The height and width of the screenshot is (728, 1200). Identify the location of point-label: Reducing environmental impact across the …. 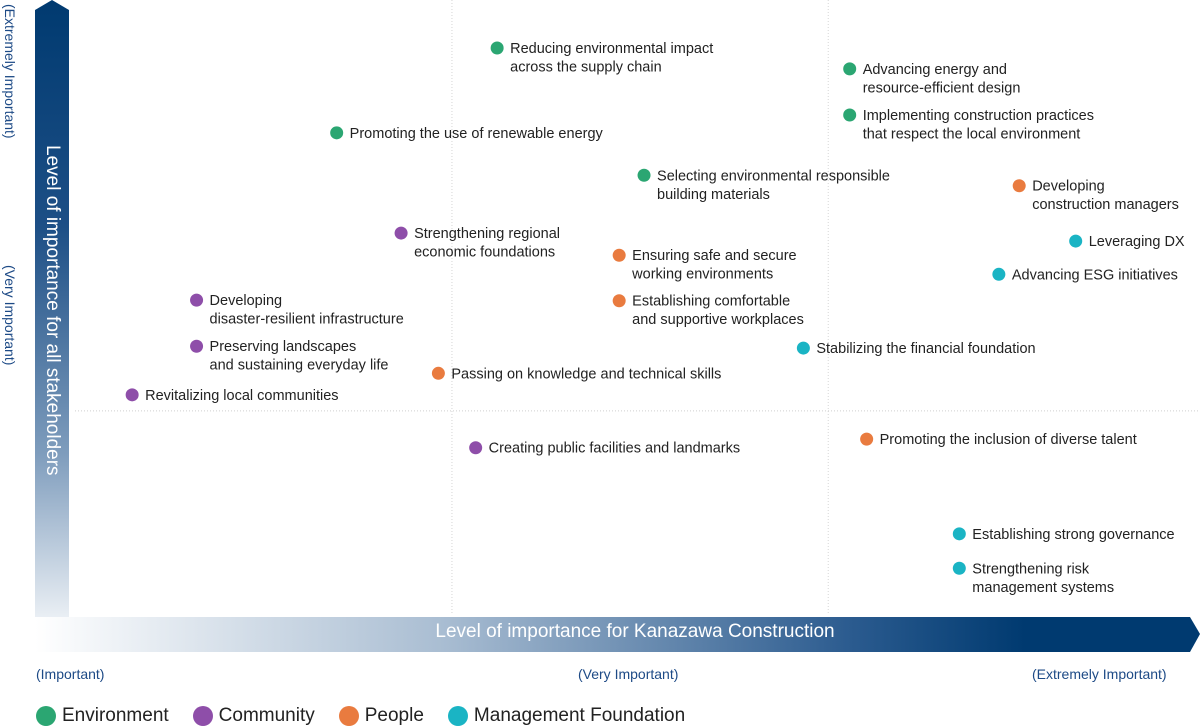
(611, 58).